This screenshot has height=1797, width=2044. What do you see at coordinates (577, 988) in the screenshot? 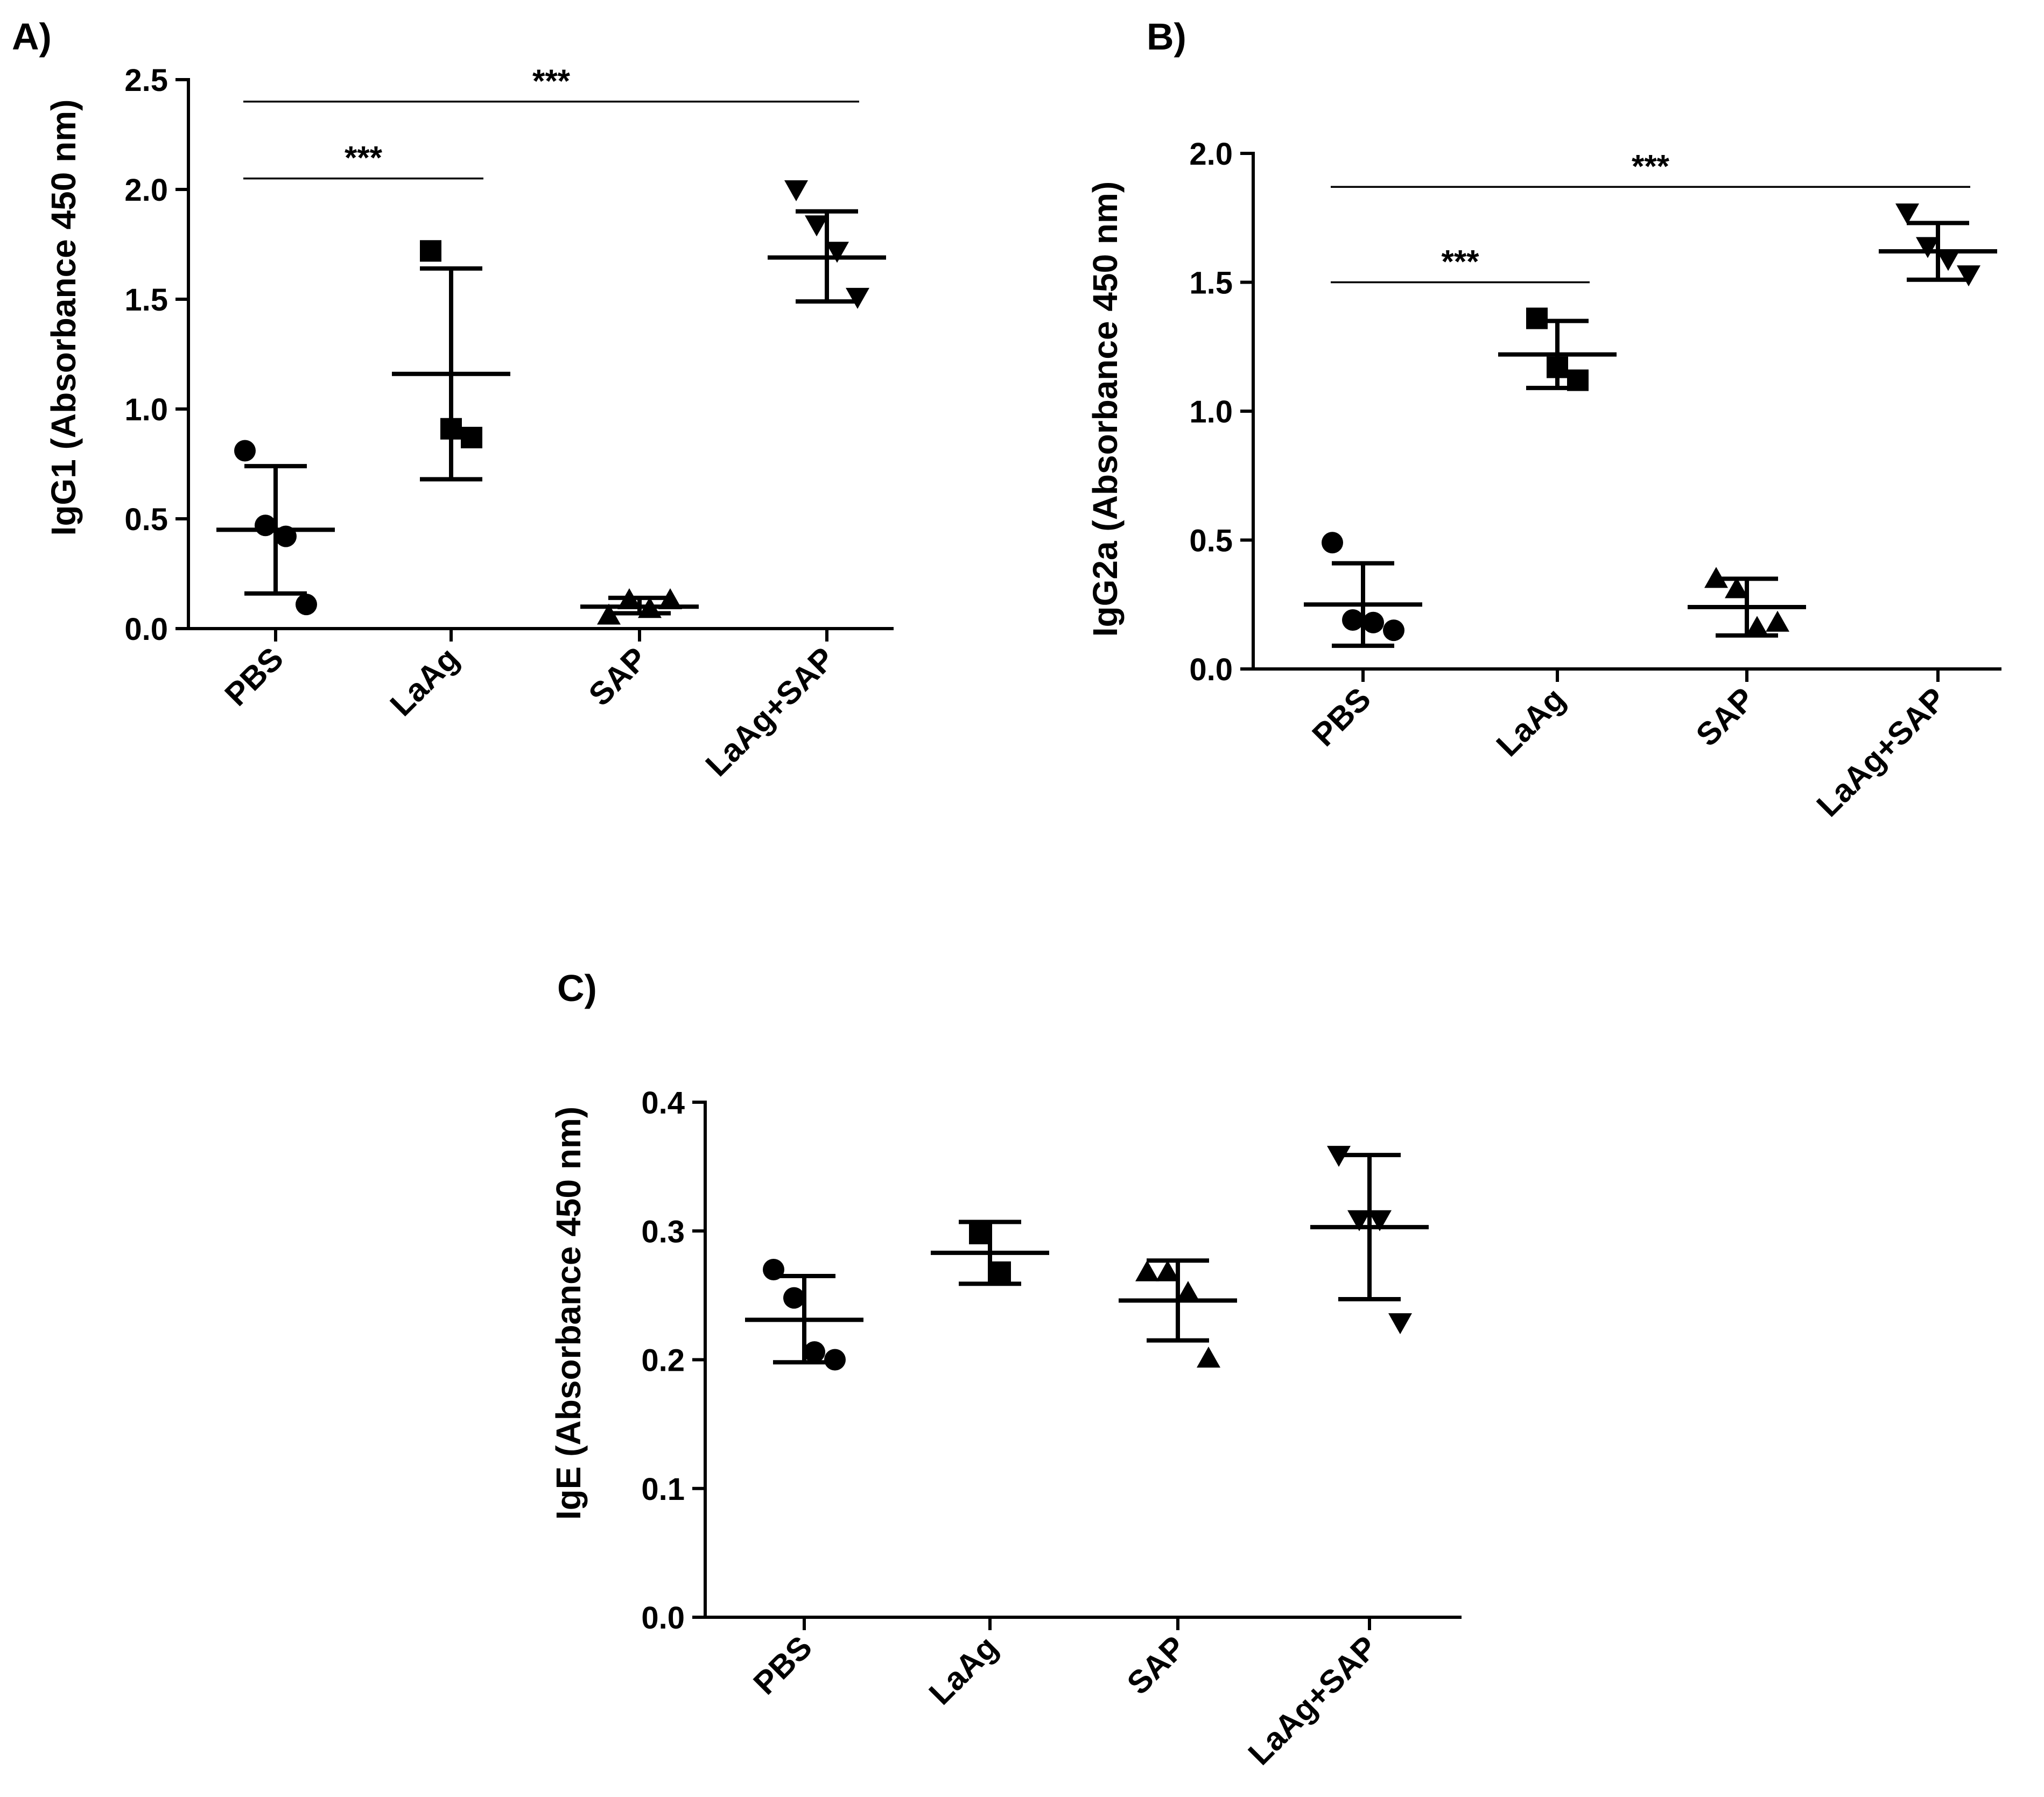
I see `panel-c-label: C)` at bounding box center [577, 988].